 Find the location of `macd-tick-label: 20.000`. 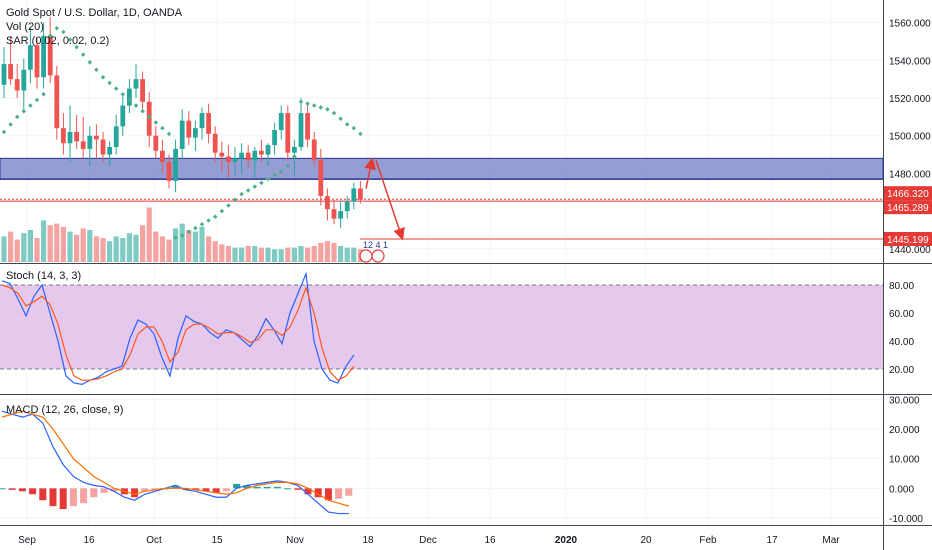

macd-tick-label: 20.000 is located at coordinates (904, 430).